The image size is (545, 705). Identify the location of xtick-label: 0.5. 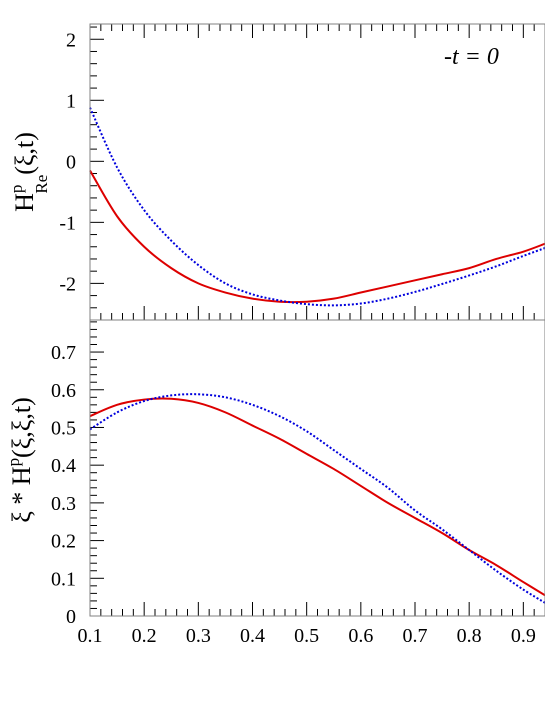
(306, 636).